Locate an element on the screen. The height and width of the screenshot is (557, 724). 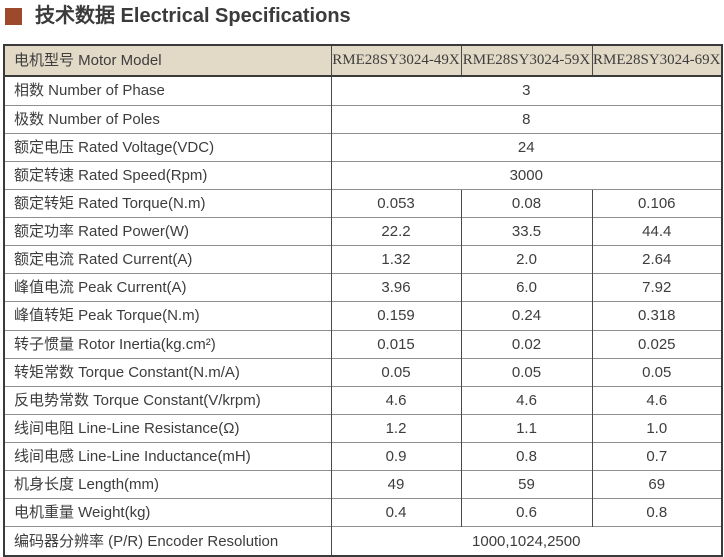
spec-label-cell: 额定电流 Rated Current(A) is located at coordinates (167, 259).